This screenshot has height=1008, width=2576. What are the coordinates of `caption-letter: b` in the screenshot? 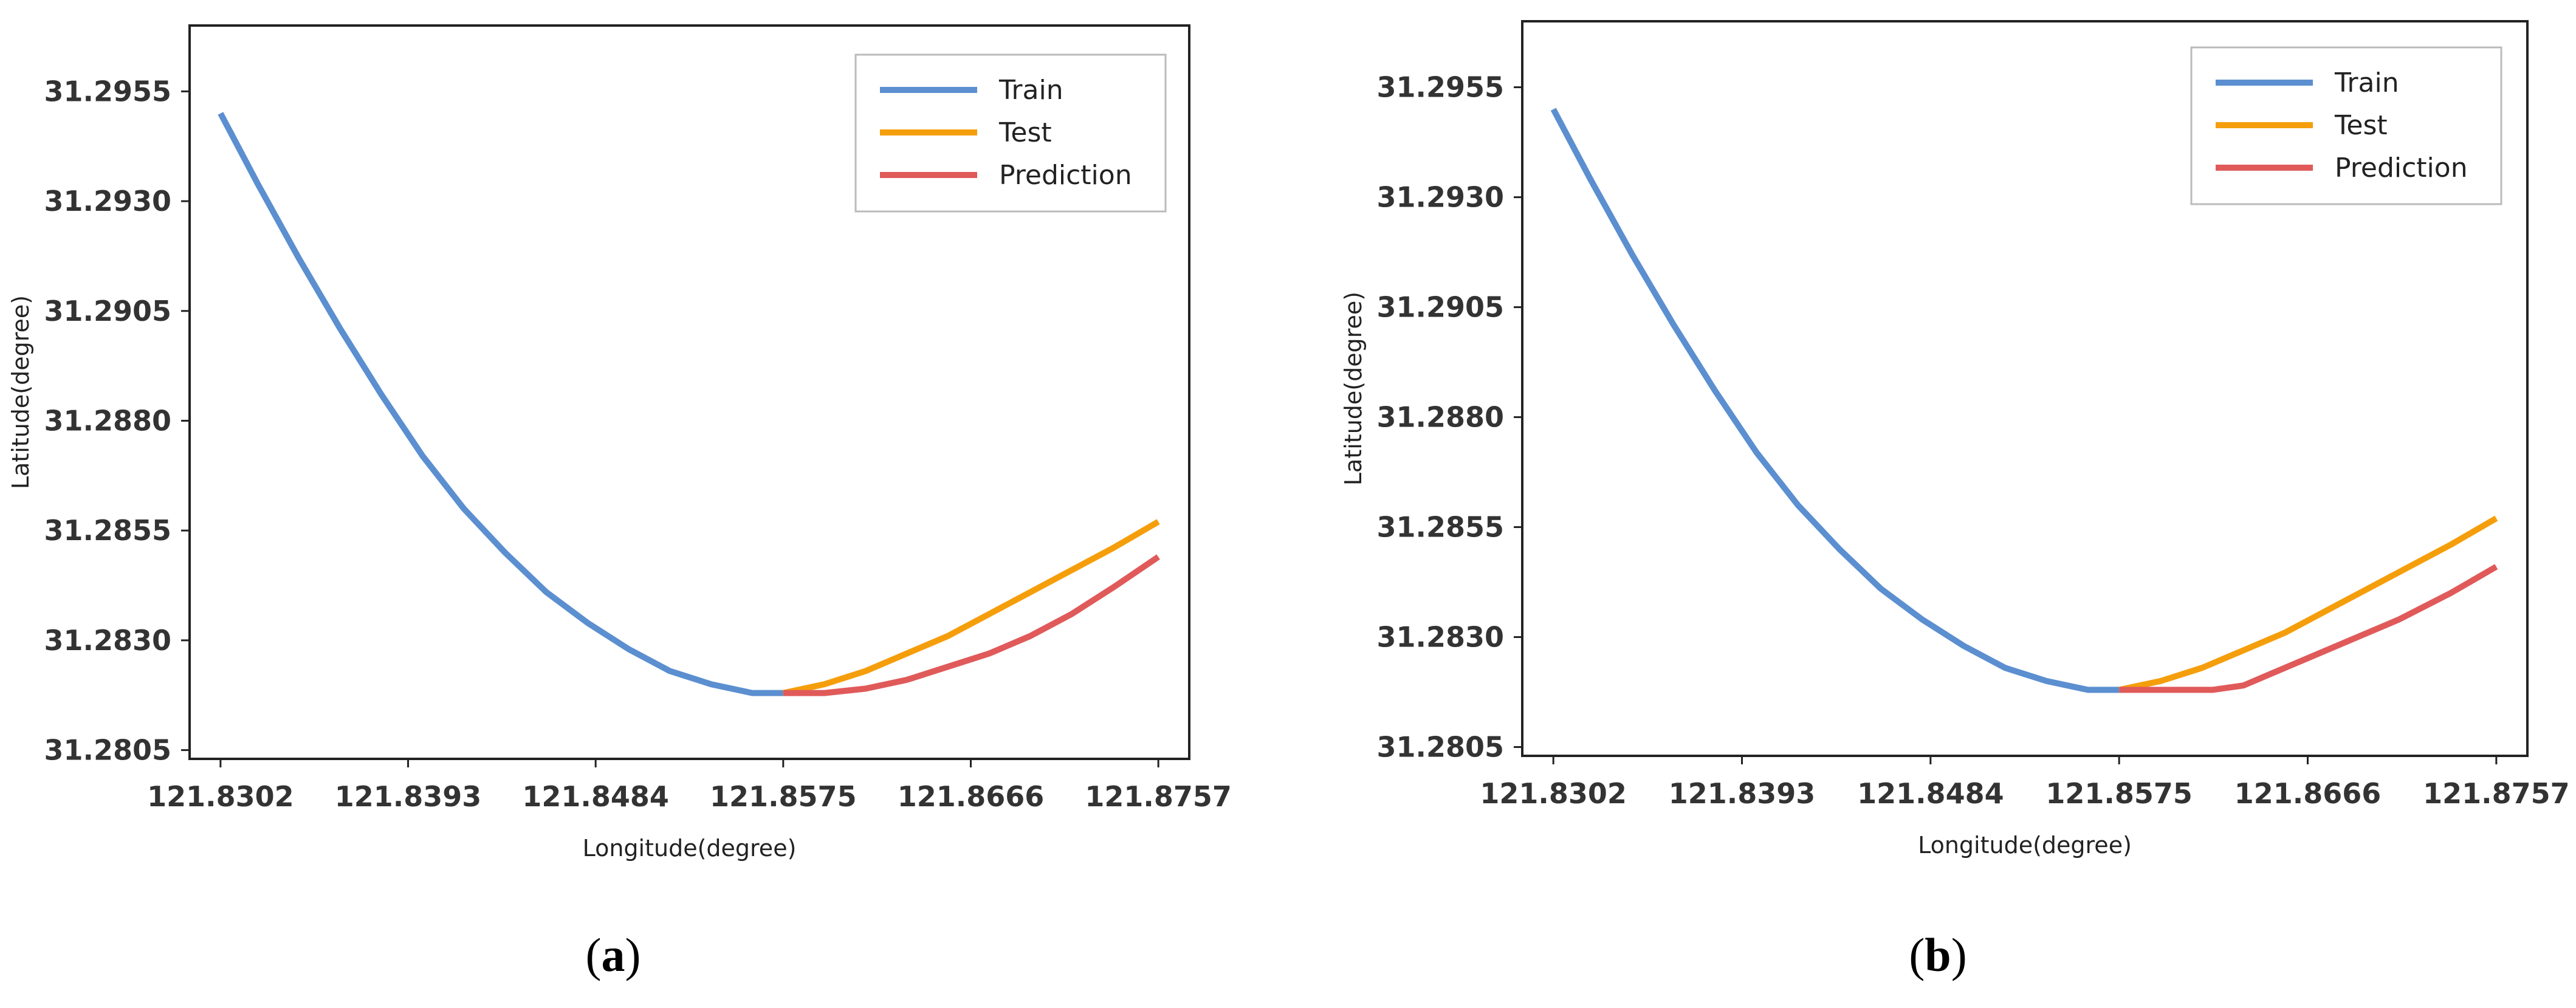 It's located at (1938, 954).